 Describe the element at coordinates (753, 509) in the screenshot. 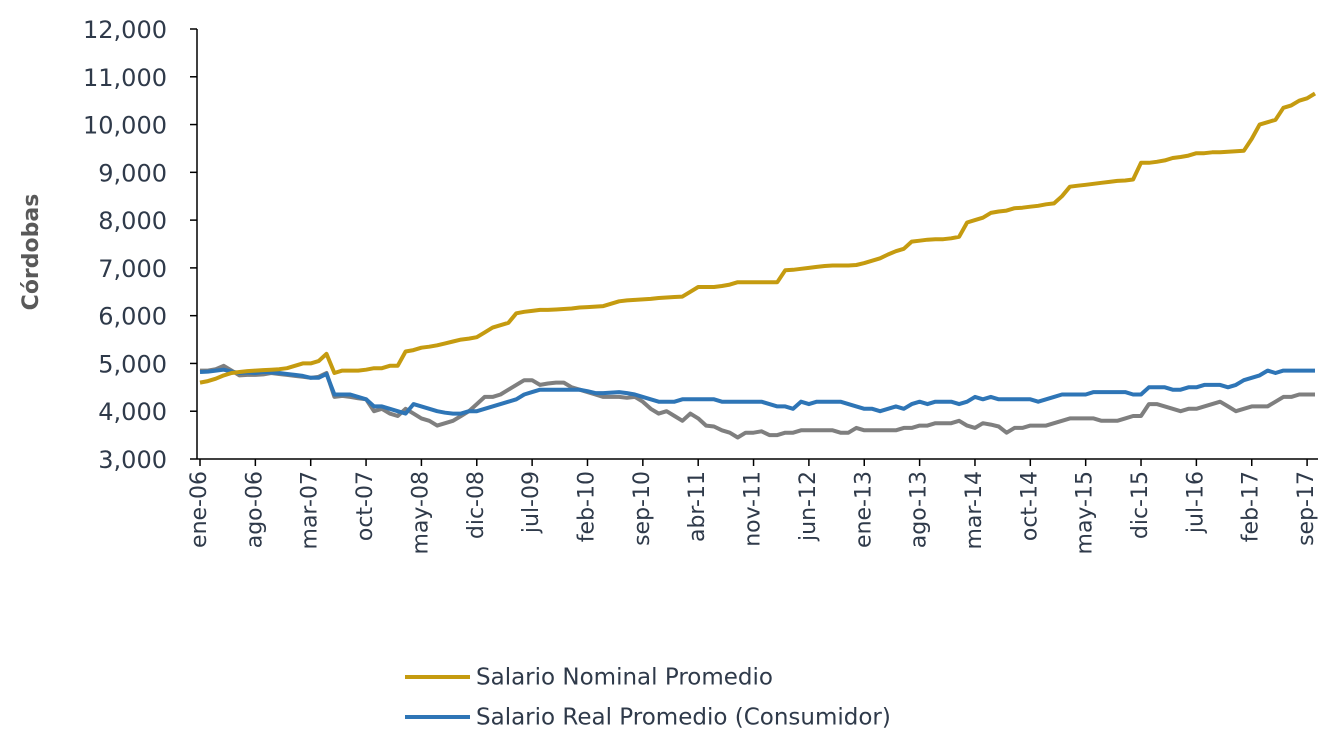

I see `x-tick-label: nov-11` at that location.